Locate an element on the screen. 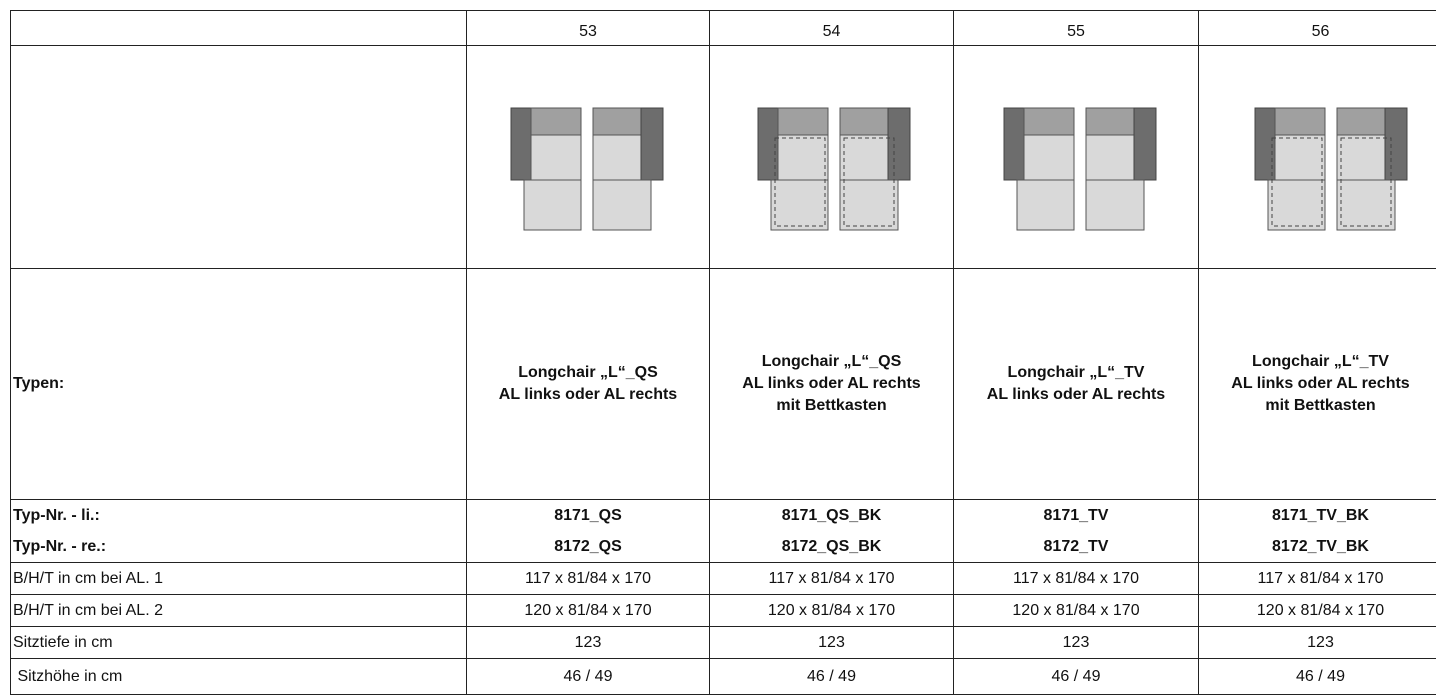 Image resolution: width=1436 pixels, height=695 pixels. value-cell: 8171_QS is located at coordinates (588, 516).